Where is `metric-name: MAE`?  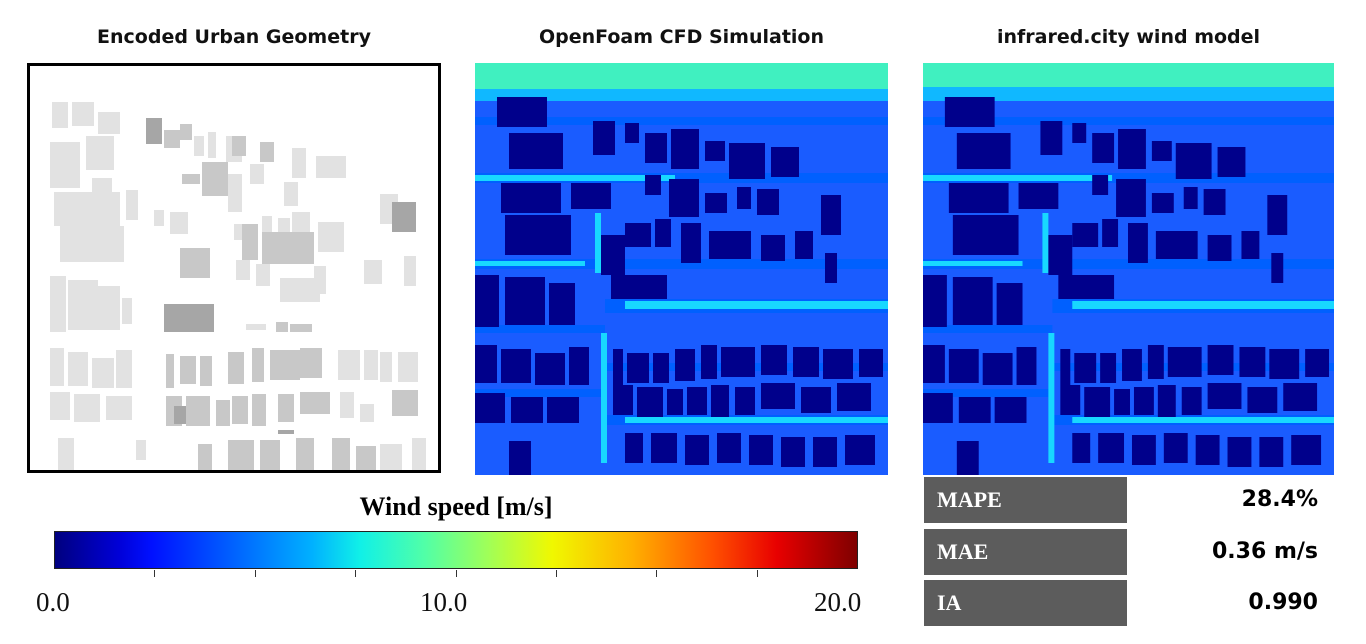 metric-name: MAE is located at coordinates (1025, 552).